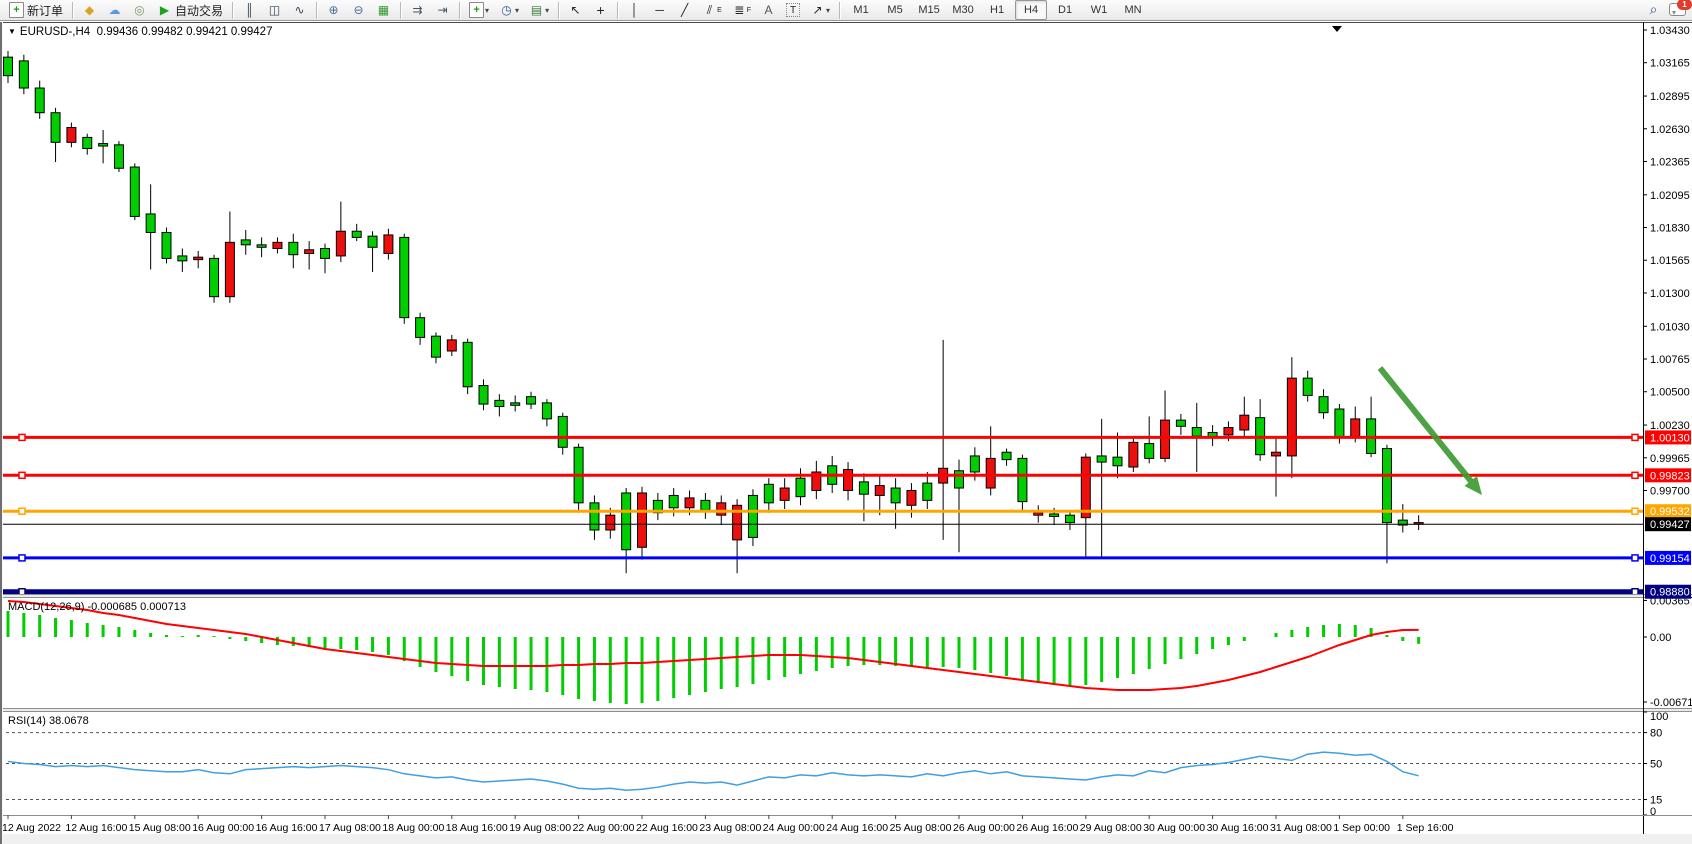  Describe the element at coordinates (1656, 734) in the screenshot. I see `rsi-tick-label: 80` at that location.